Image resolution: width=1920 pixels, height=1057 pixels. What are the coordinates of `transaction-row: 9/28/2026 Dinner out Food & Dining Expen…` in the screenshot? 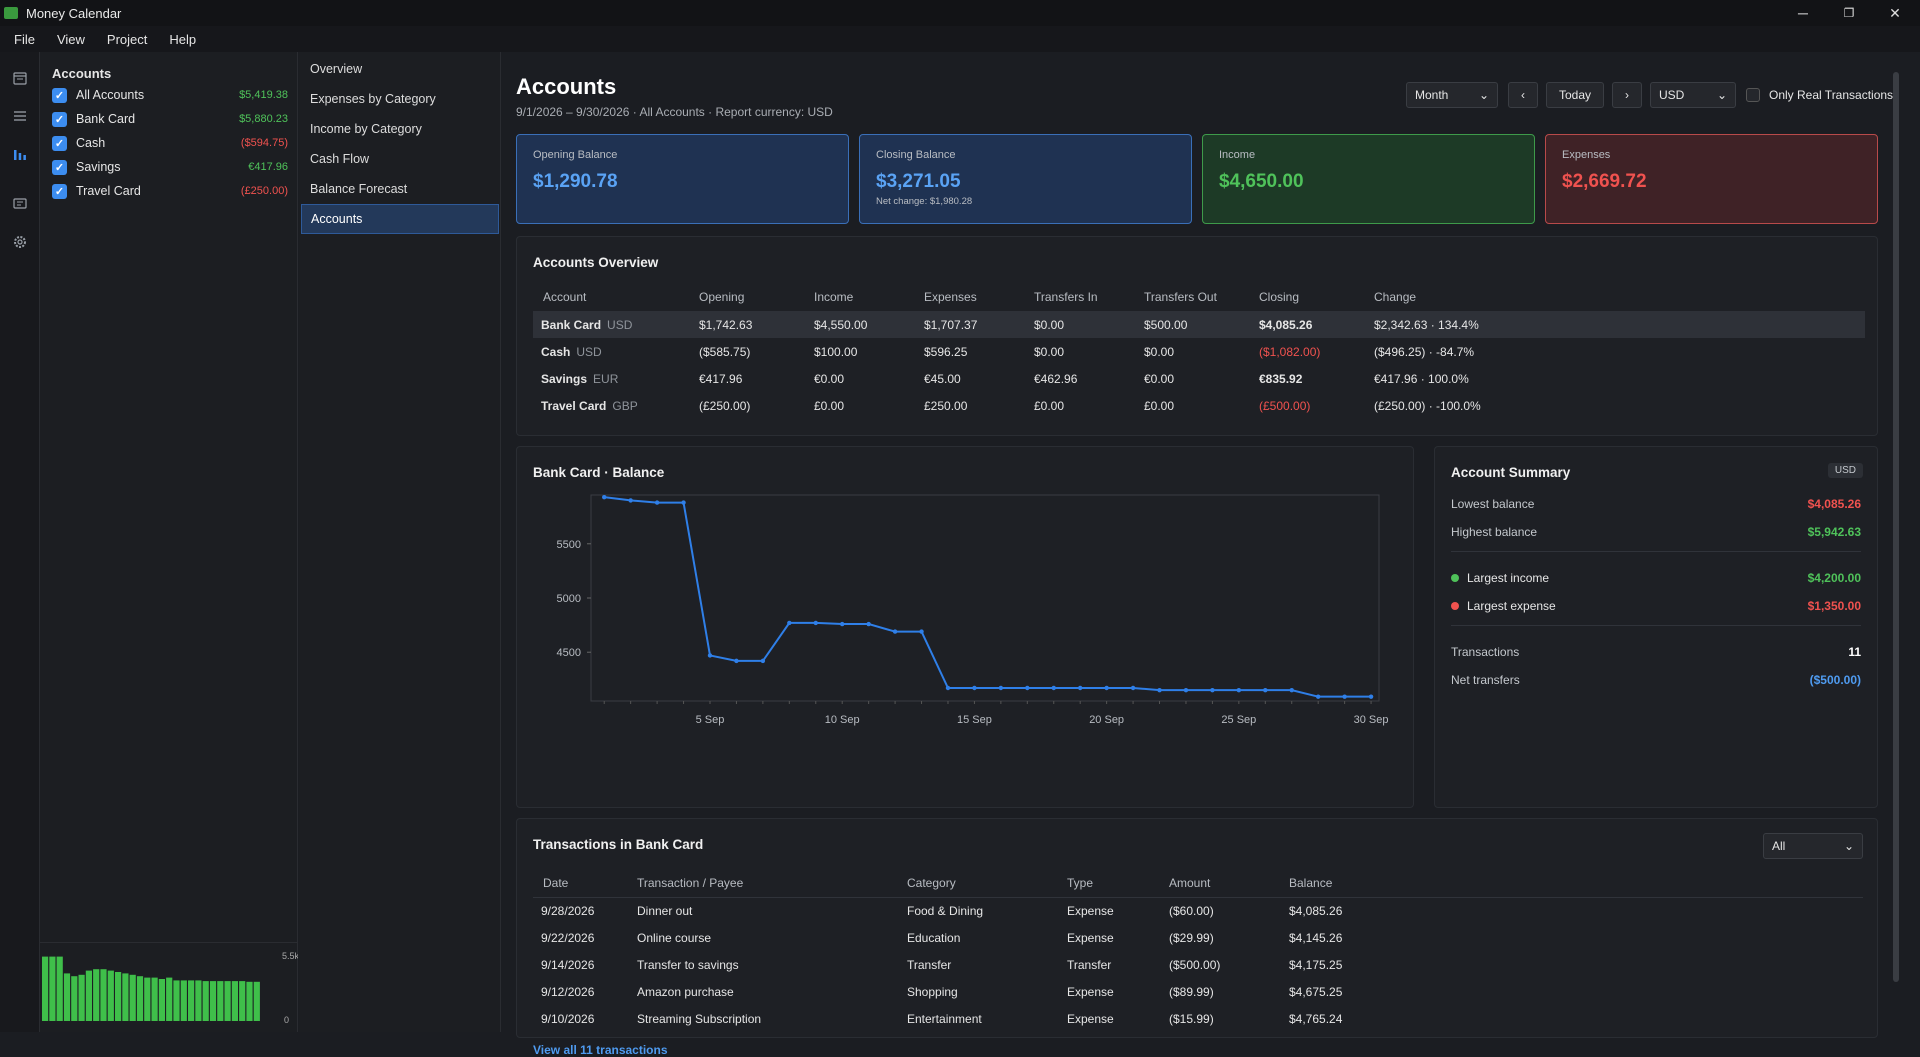 It's located at (1198, 910).